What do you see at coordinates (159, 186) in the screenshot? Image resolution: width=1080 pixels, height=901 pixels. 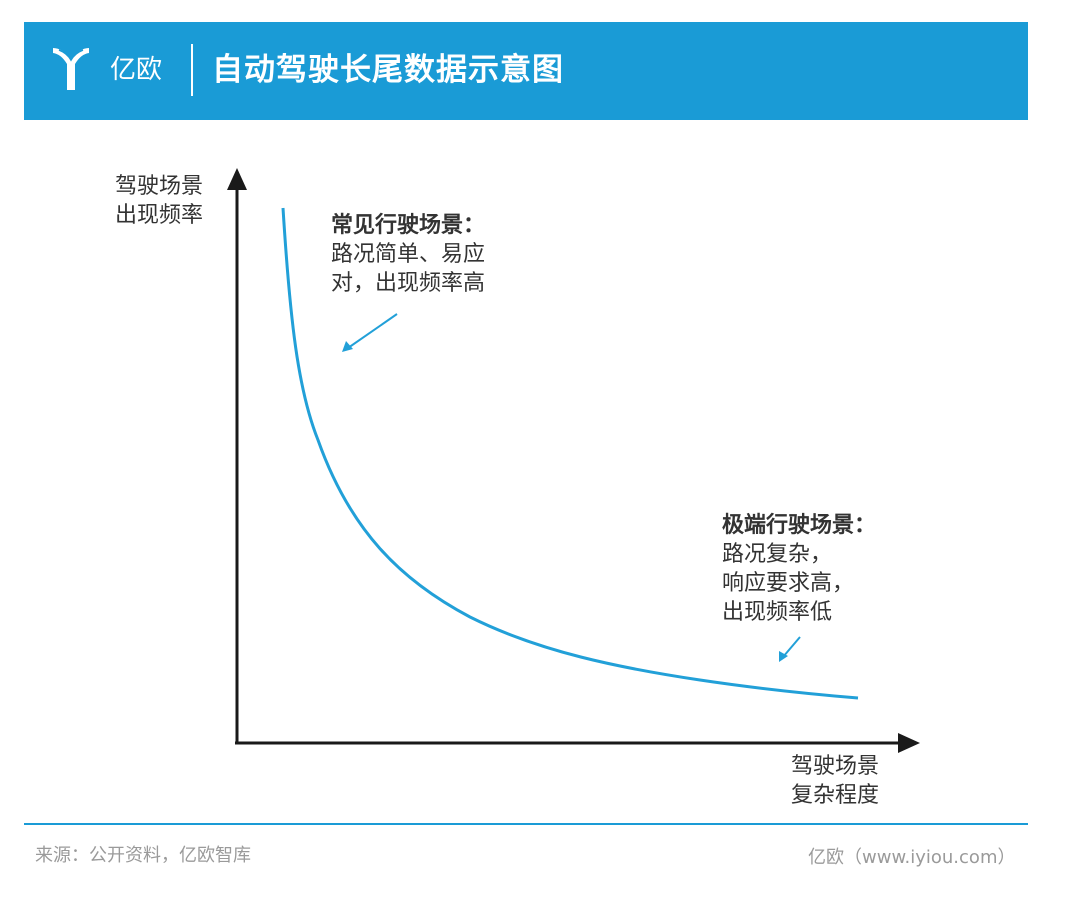 I see `y-axis-label-line: 驾驶场景` at bounding box center [159, 186].